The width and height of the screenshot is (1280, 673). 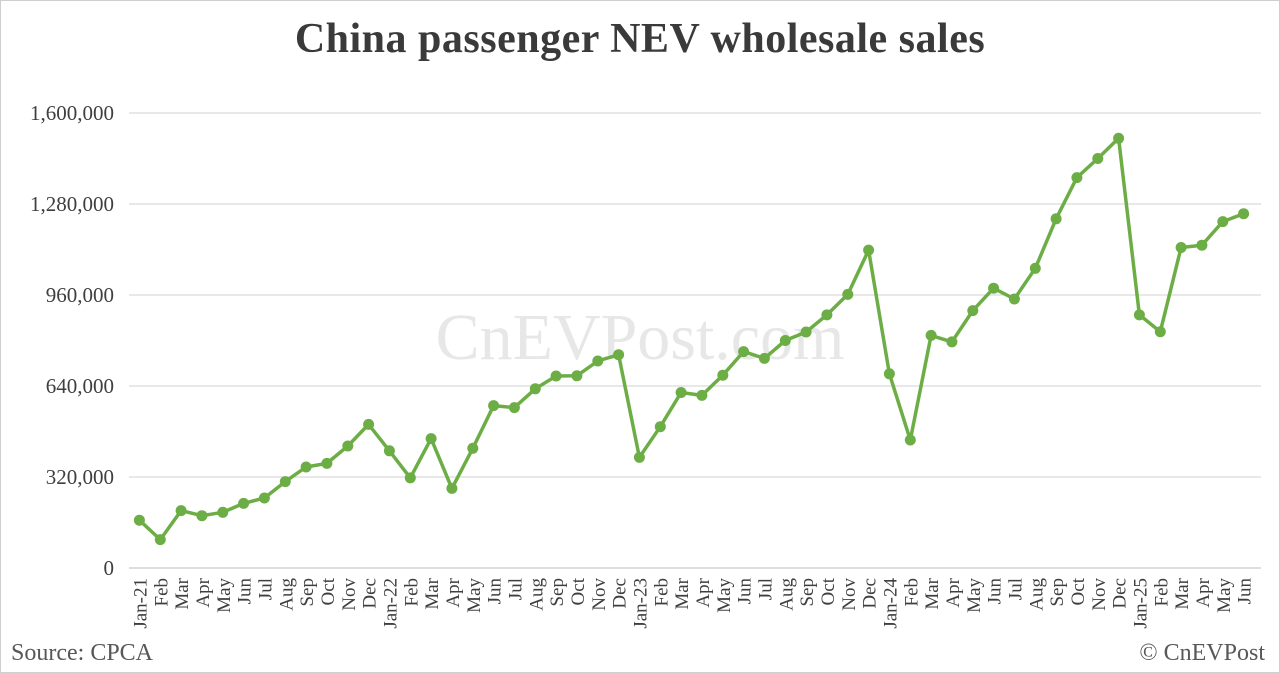 I want to click on x-axis-tick-label: Jan-23, so click(x=640, y=603).